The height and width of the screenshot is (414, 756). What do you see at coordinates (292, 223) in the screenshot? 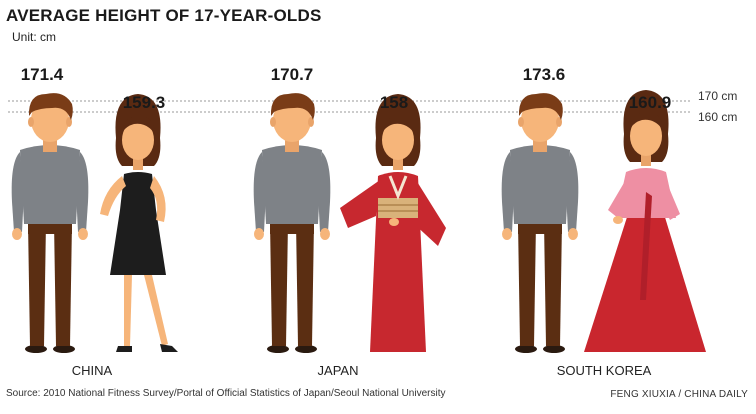
I see `figure-japan-male` at bounding box center [292, 223].